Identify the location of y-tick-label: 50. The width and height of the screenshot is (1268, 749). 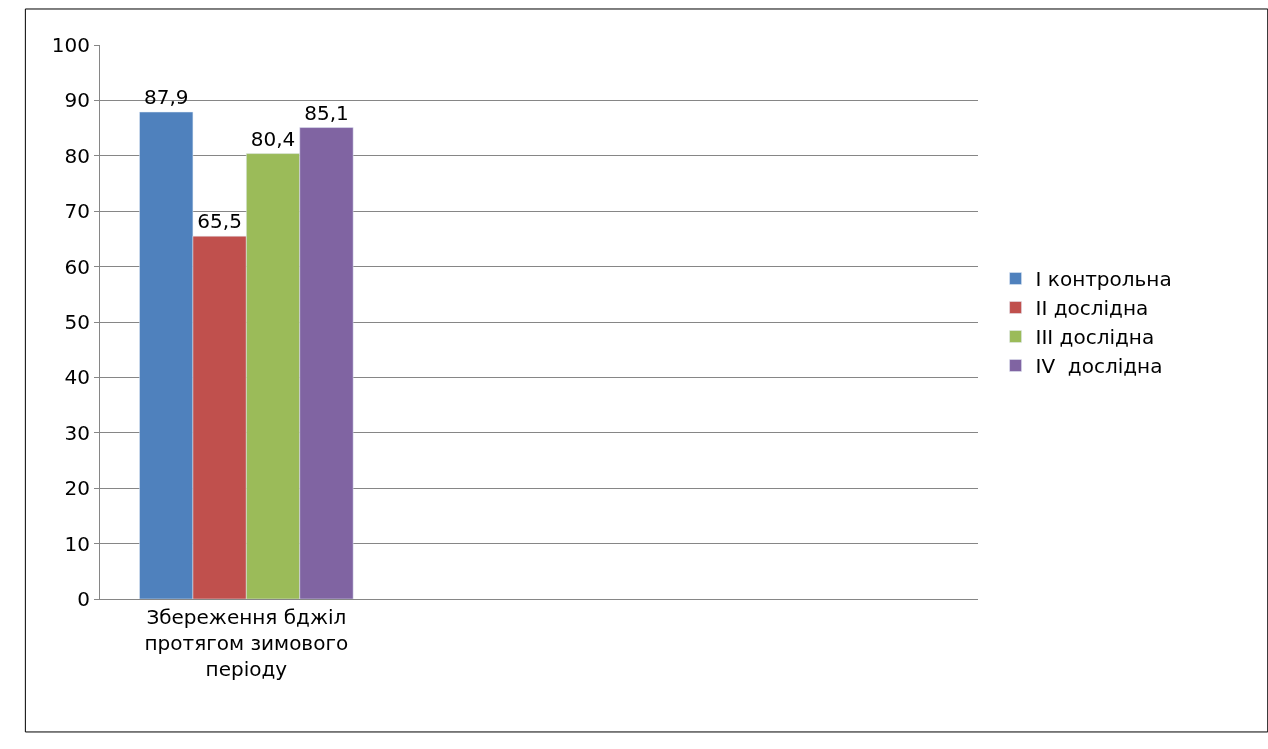
(77, 322).